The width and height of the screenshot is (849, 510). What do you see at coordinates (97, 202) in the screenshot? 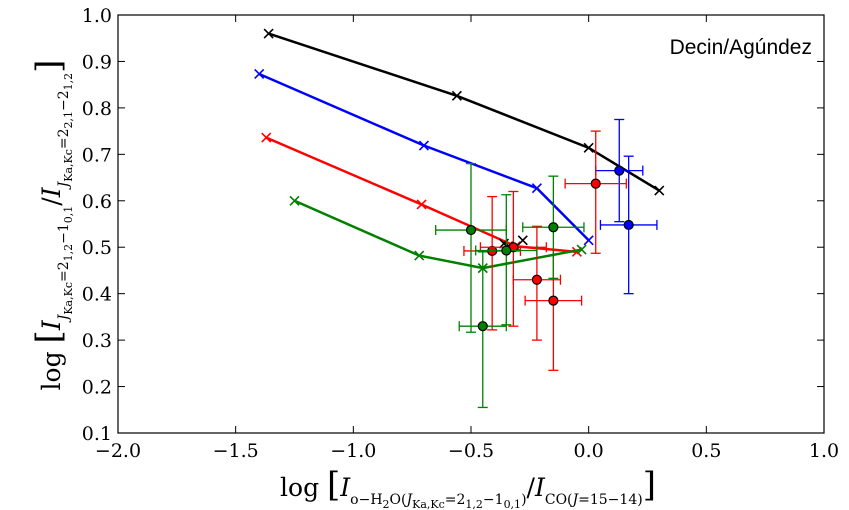
I see `y-tick-label: 0.6` at bounding box center [97, 202].